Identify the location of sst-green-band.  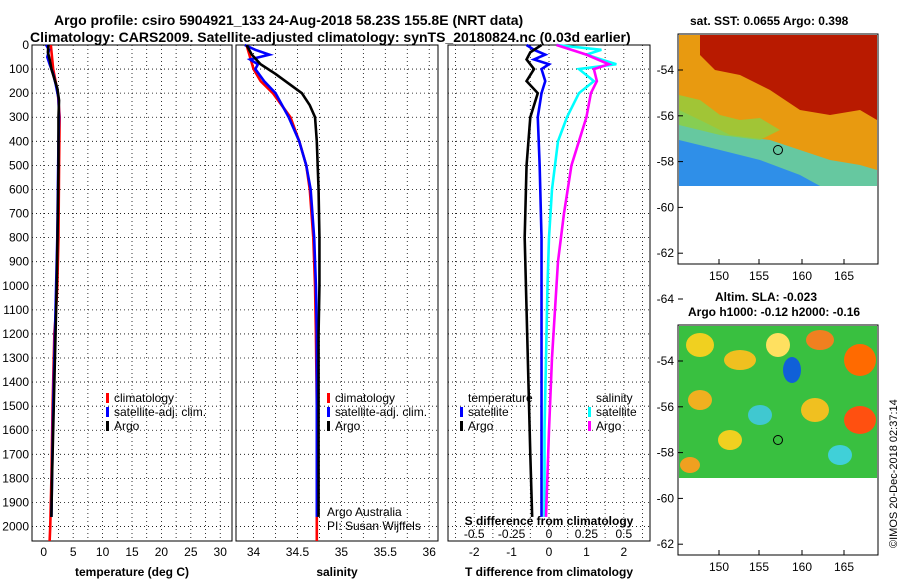
(729, 117).